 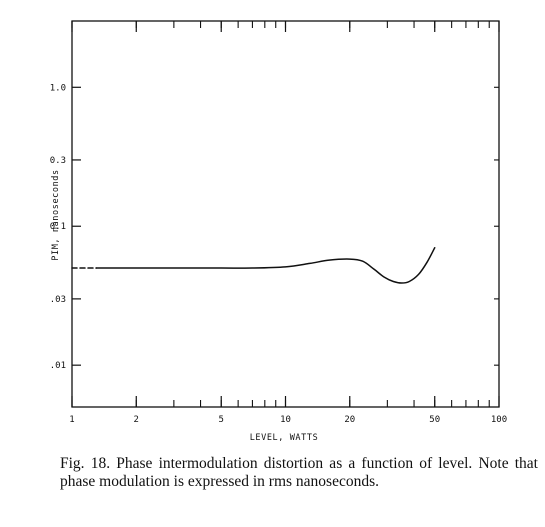 I want to click on x-tick-label: 5, so click(x=221, y=420).